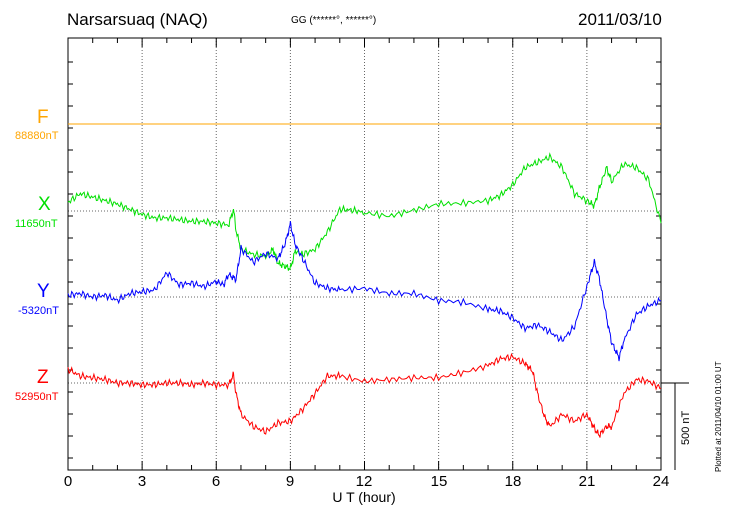  Describe the element at coordinates (334, 20) in the screenshot. I see `station-coordinates: GG (******°, ******°)` at that location.